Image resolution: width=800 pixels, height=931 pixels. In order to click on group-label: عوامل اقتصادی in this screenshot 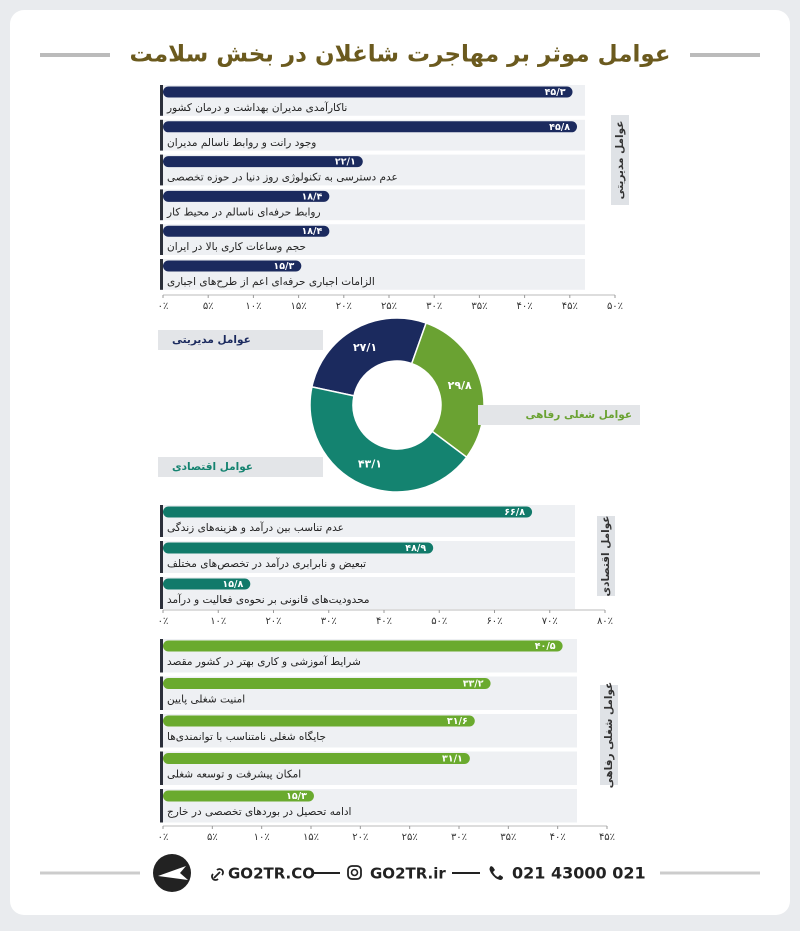, I will do `click(606, 556)`.